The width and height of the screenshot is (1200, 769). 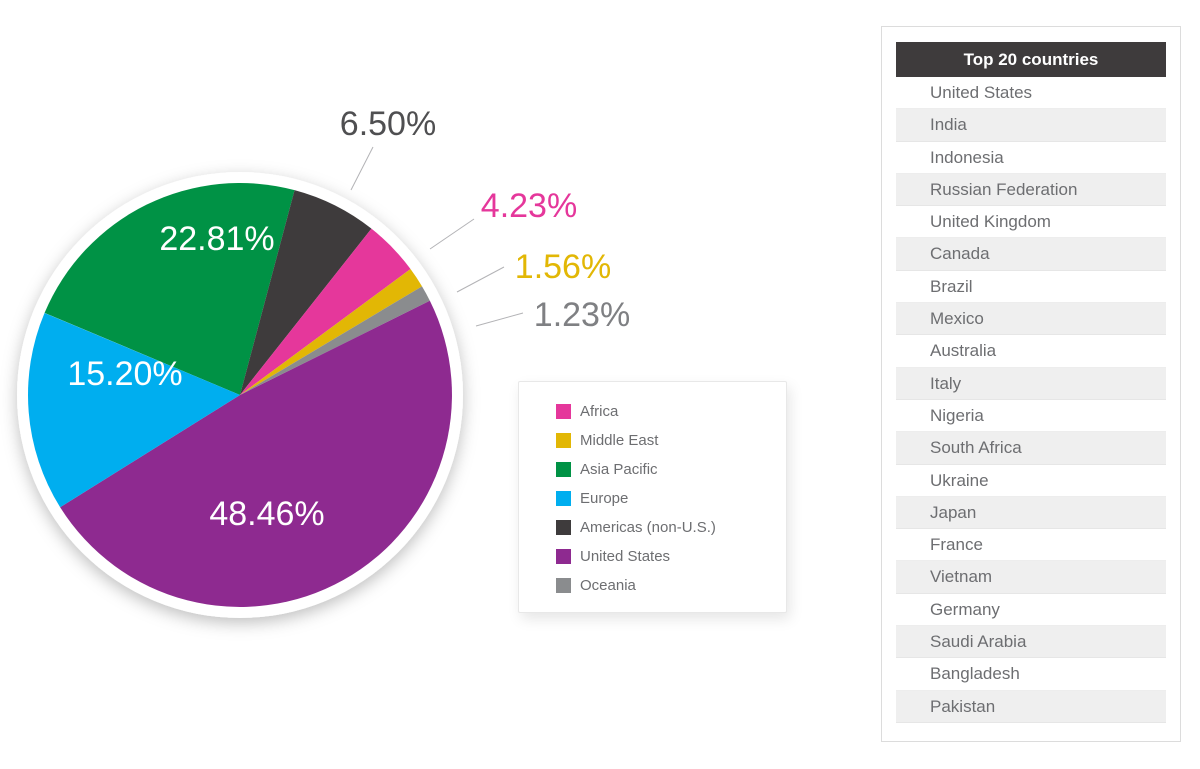 What do you see at coordinates (169, 288) in the screenshot?
I see `pie-slice-asia-pacific` at bounding box center [169, 288].